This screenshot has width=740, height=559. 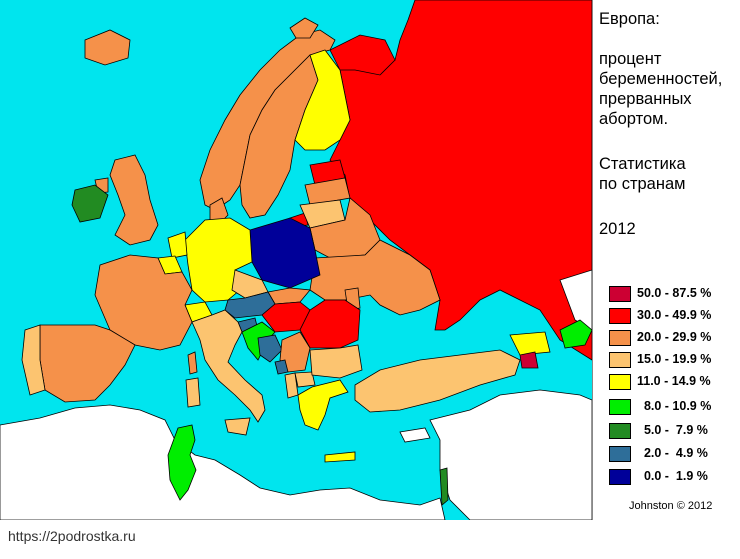 I want to click on title-topic-line-2: беременностей,, so click(x=661, y=79).